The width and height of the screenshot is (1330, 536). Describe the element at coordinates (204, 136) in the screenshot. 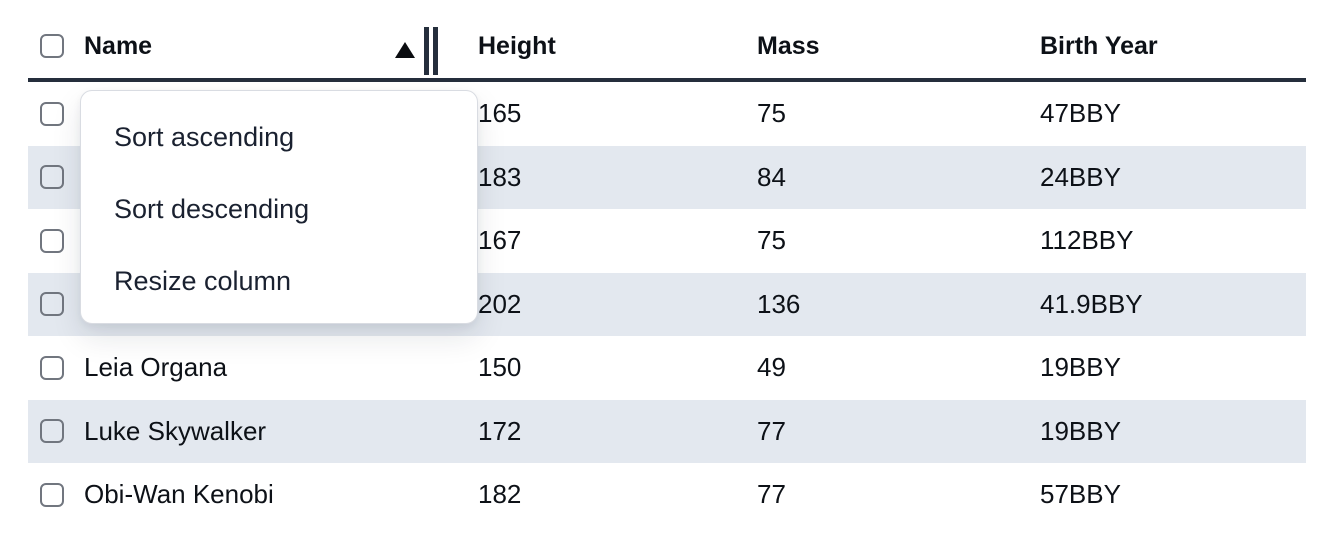

I see `menu-item-sort-ascending: Sort ascending` at that location.